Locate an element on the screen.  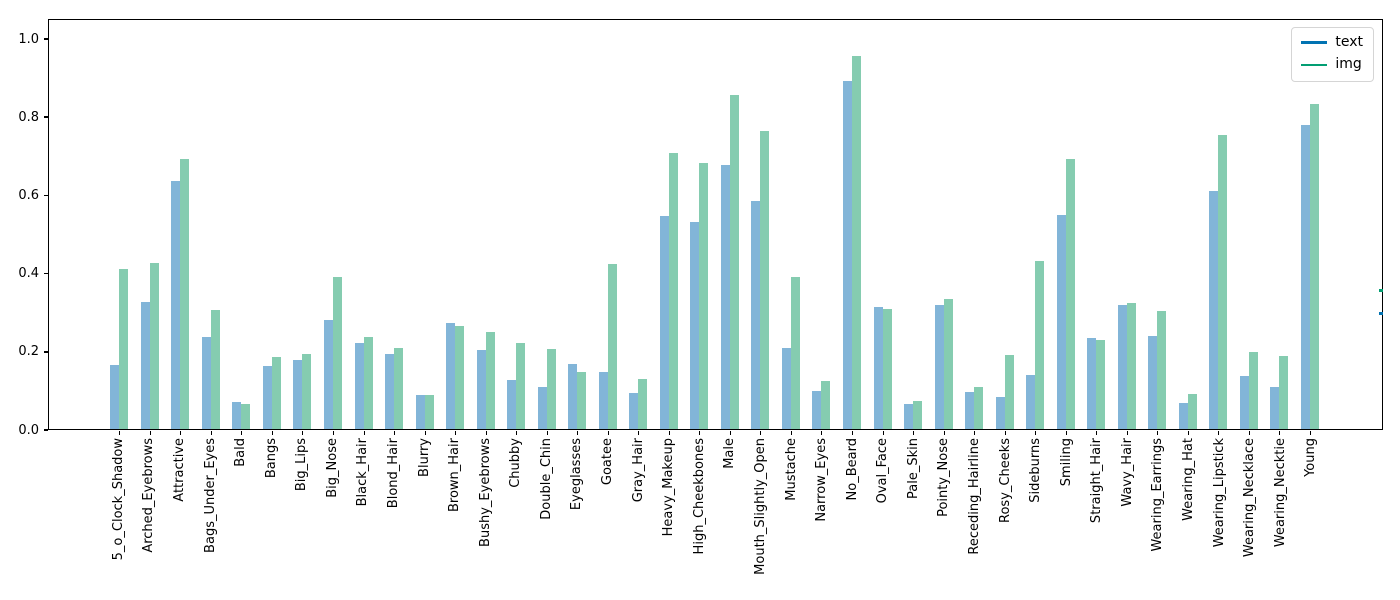
x-tick-label: Big_Nose is located at coordinates (332, 468).